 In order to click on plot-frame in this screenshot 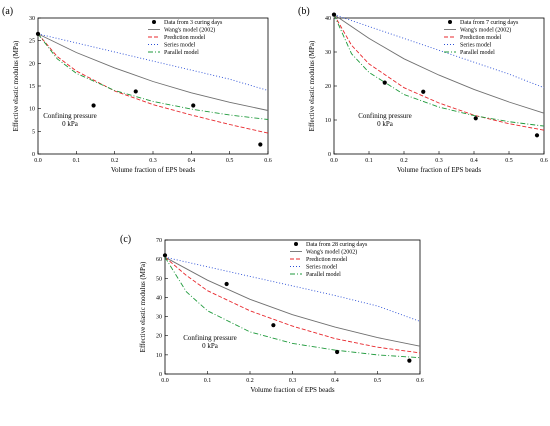, I will do `click(153, 86)`.